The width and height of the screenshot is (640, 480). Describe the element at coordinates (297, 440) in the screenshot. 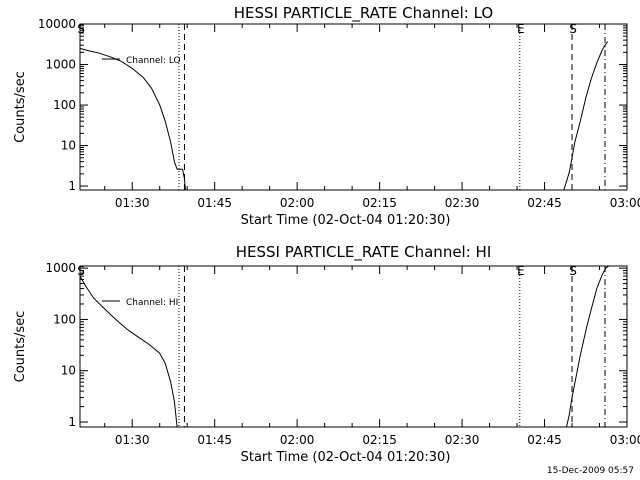

I see `panel-2-xtick-label: 02:00` at that location.